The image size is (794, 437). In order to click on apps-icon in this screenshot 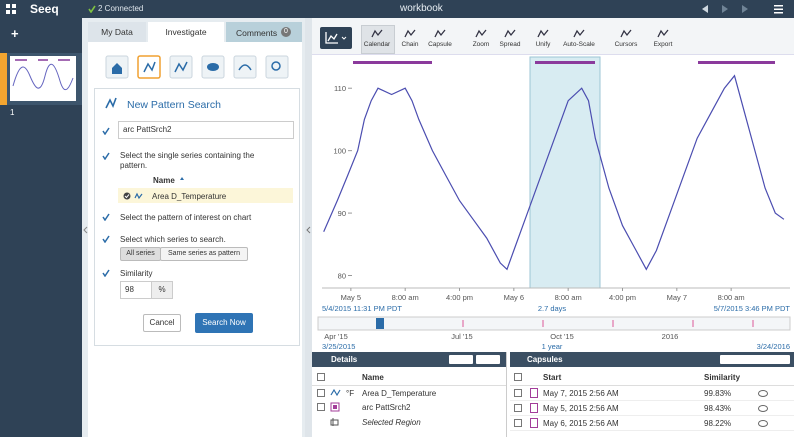, I will do `click(11, 9)`.